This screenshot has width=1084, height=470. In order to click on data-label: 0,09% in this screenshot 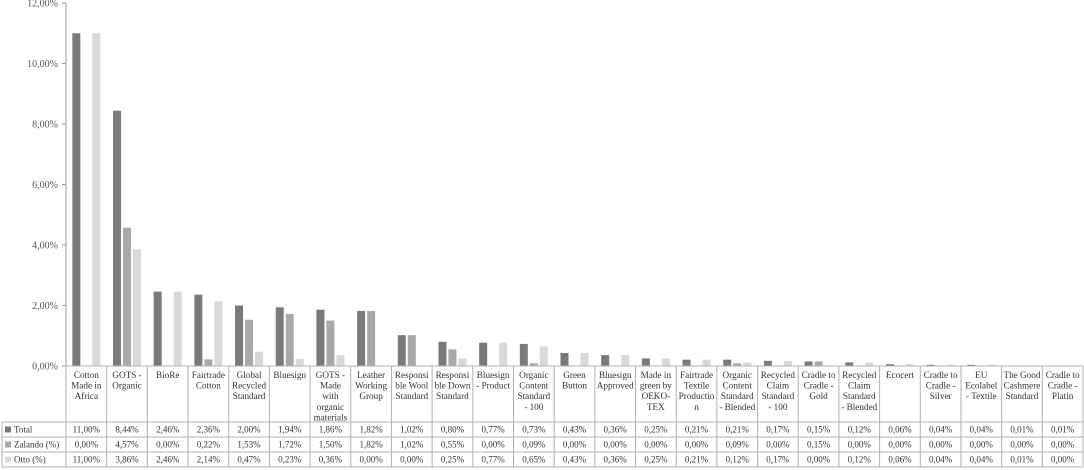, I will do `click(738, 445)`.